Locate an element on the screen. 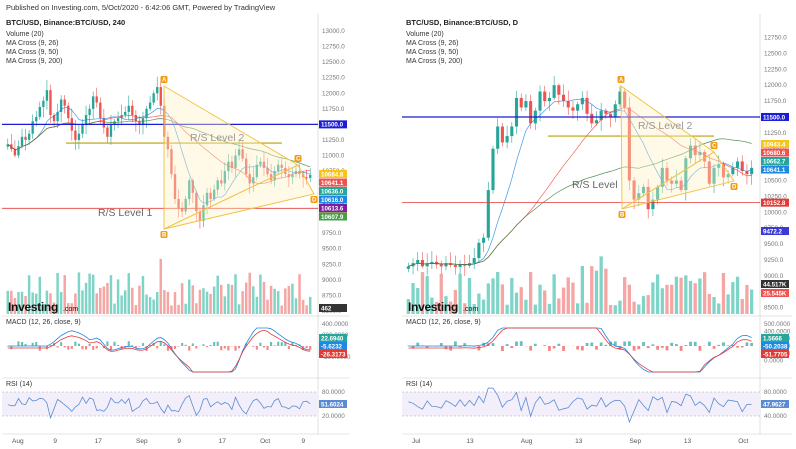 The image size is (796, 449). x-axis-label: Oct is located at coordinates (265, 441).